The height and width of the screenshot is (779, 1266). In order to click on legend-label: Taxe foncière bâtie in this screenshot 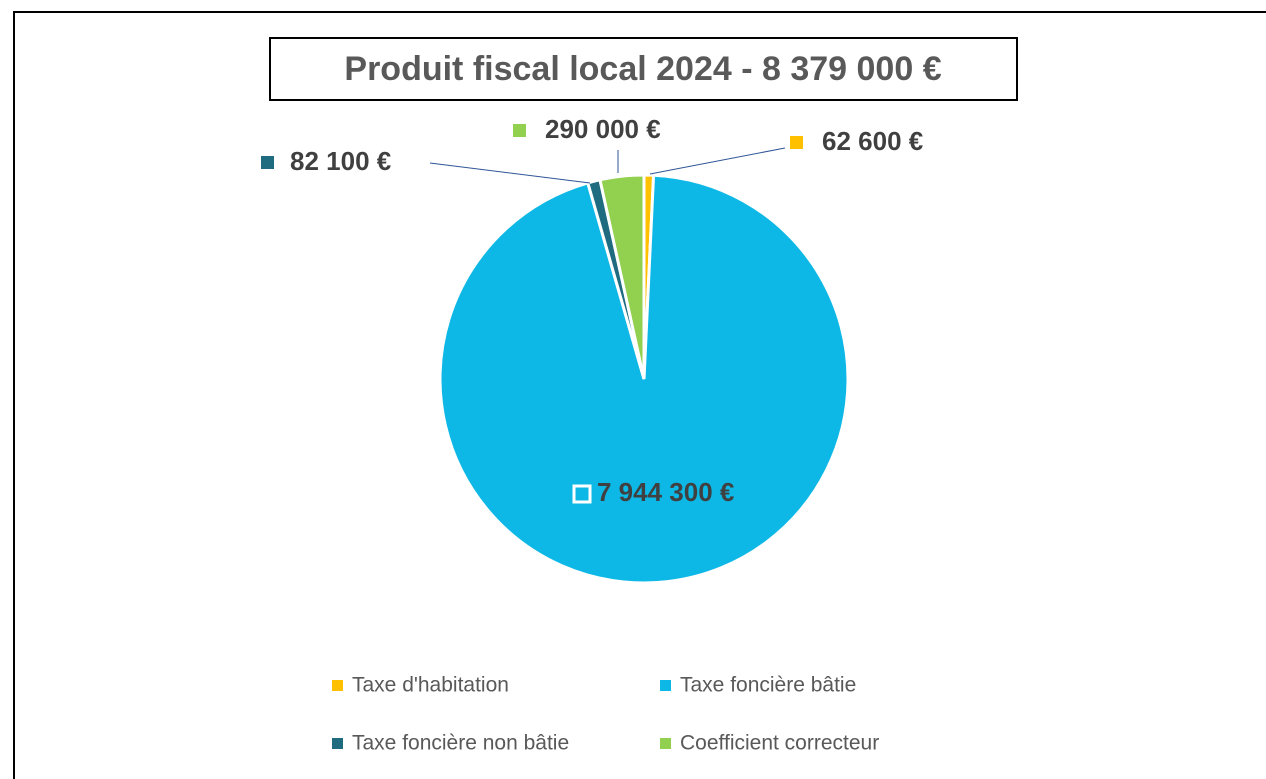, I will do `click(768, 685)`.